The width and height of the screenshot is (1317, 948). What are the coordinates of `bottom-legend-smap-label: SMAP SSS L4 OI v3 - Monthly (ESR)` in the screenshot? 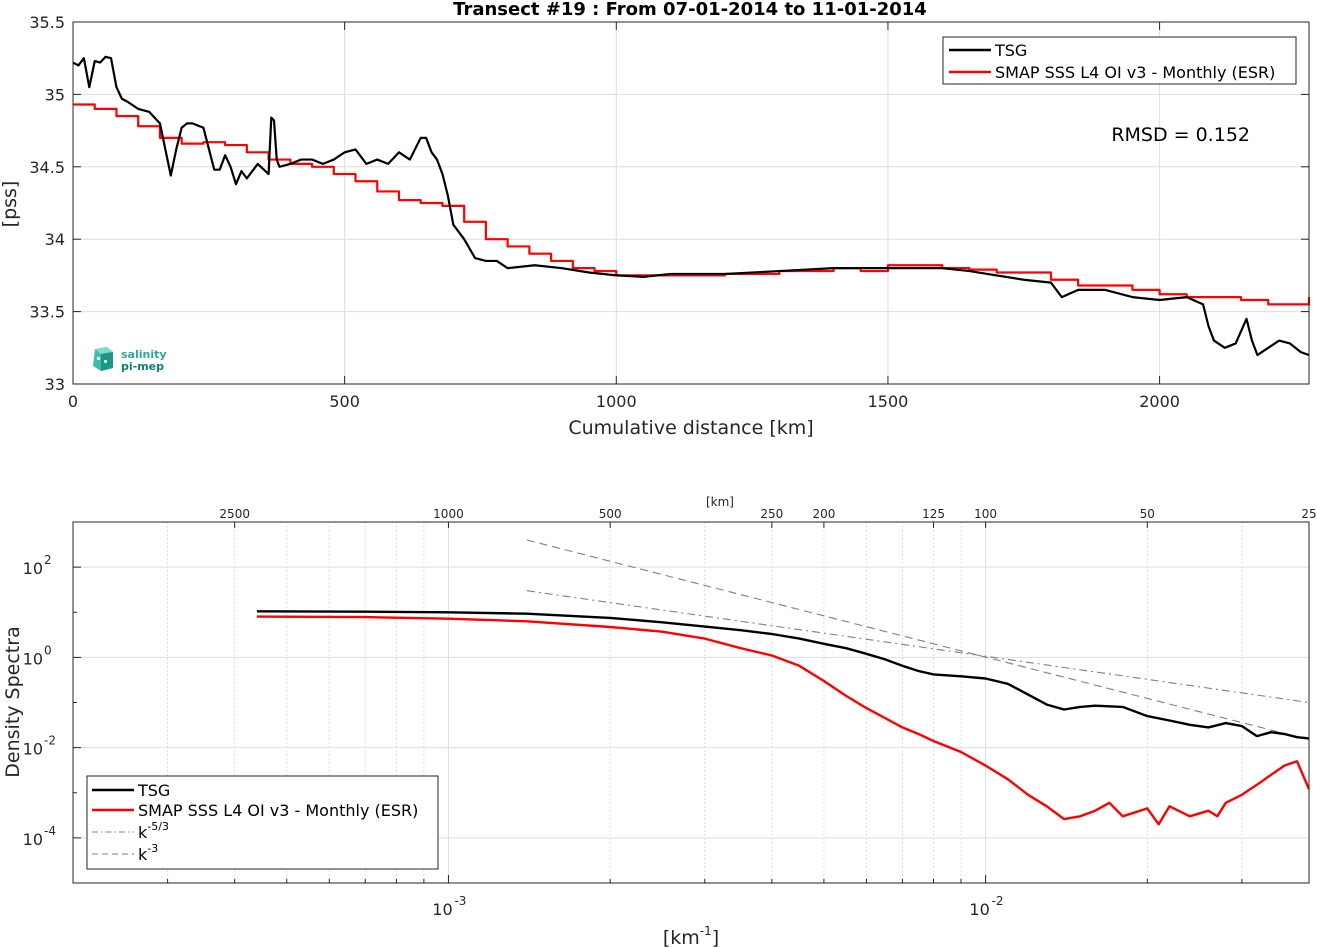 It's located at (278, 810).